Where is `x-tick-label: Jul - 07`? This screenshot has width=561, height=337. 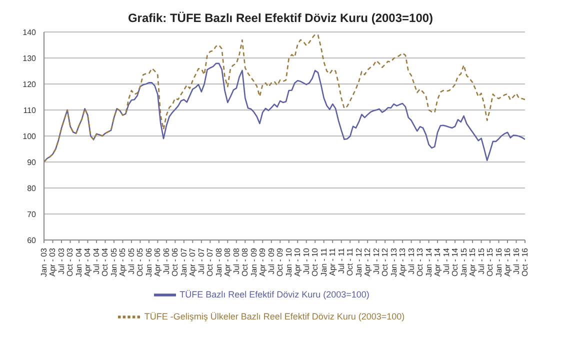
x-tick-label: Jul - 07 is located at coordinates (201, 260).